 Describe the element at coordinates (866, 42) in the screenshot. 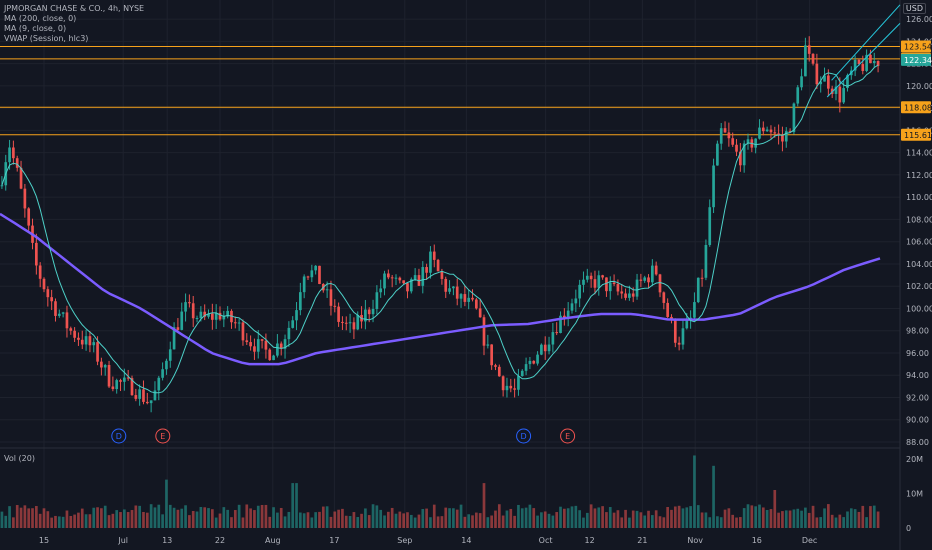

I see `wedge-line` at that location.